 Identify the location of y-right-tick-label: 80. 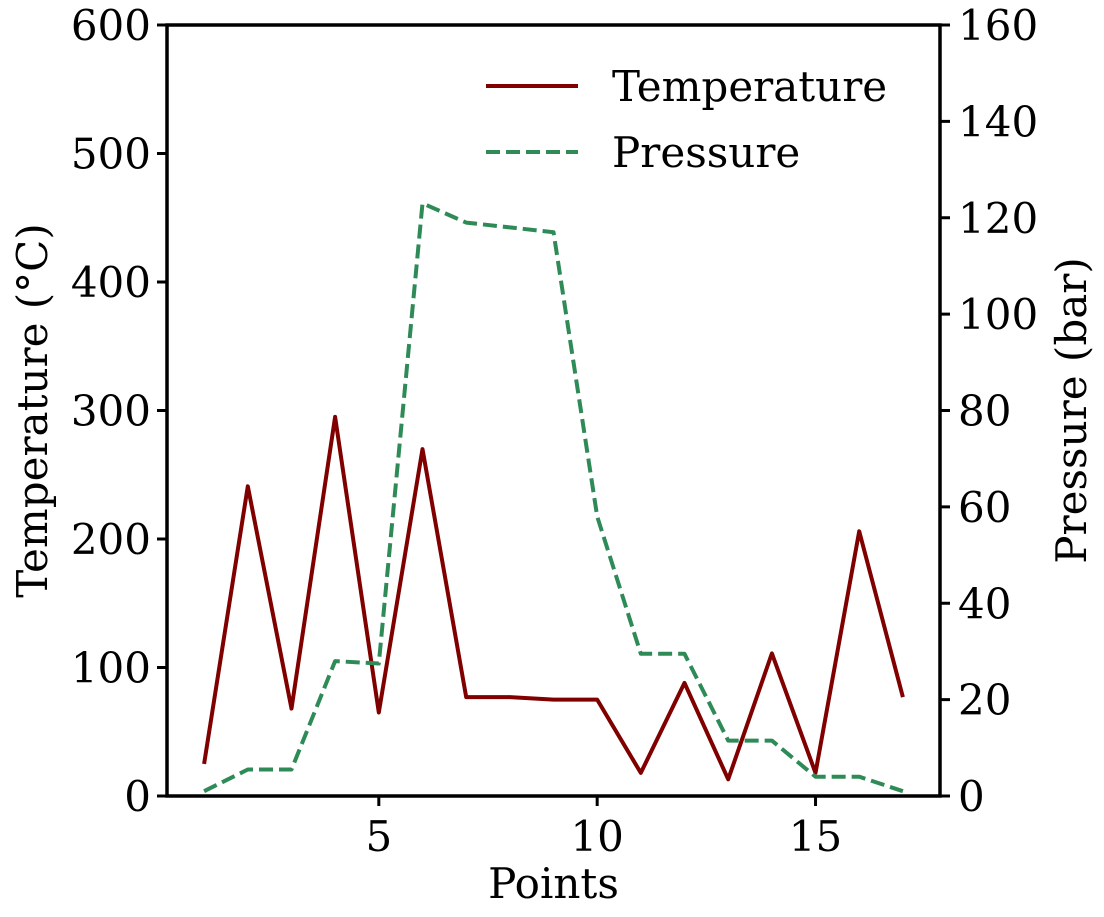
(984, 411).